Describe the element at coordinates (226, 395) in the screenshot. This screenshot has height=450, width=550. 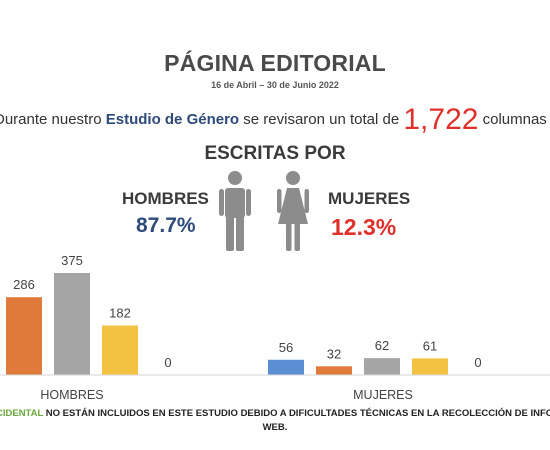
I see `category-labels-group: HOMBRES MUJERES` at that location.